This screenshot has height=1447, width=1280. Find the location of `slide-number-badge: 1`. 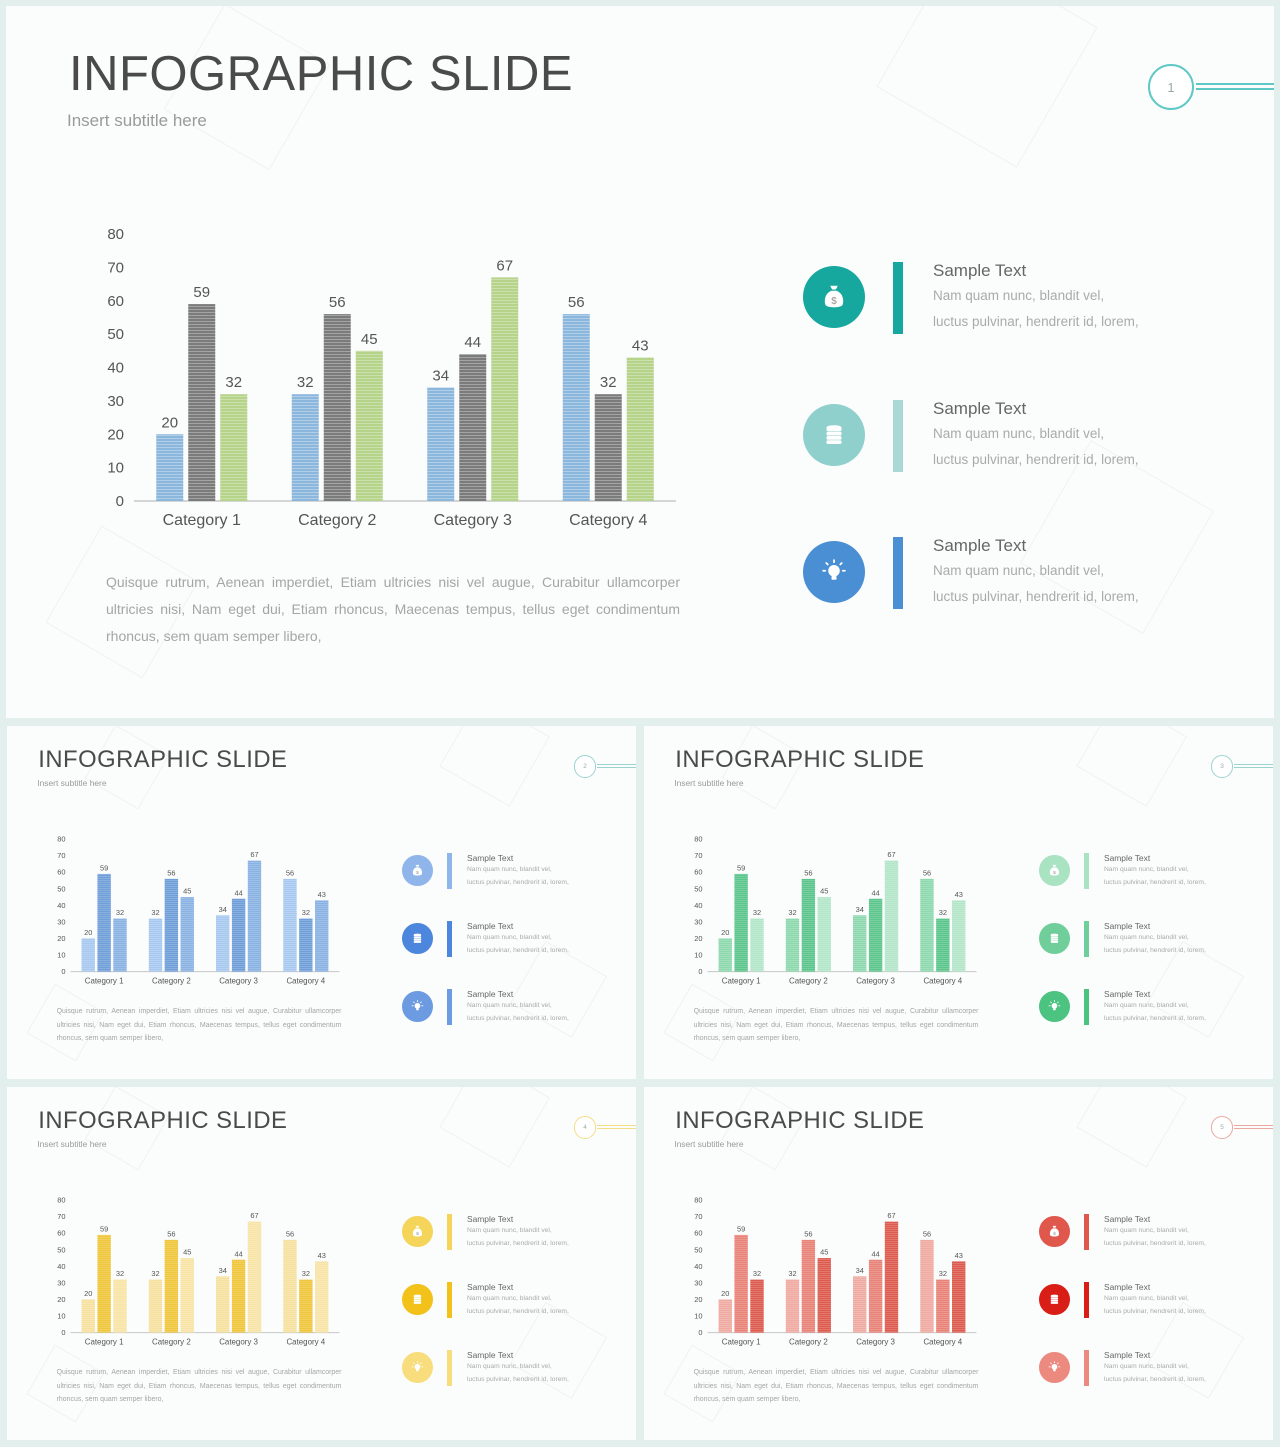

slide-number-badge: 1 is located at coordinates (1171, 87).